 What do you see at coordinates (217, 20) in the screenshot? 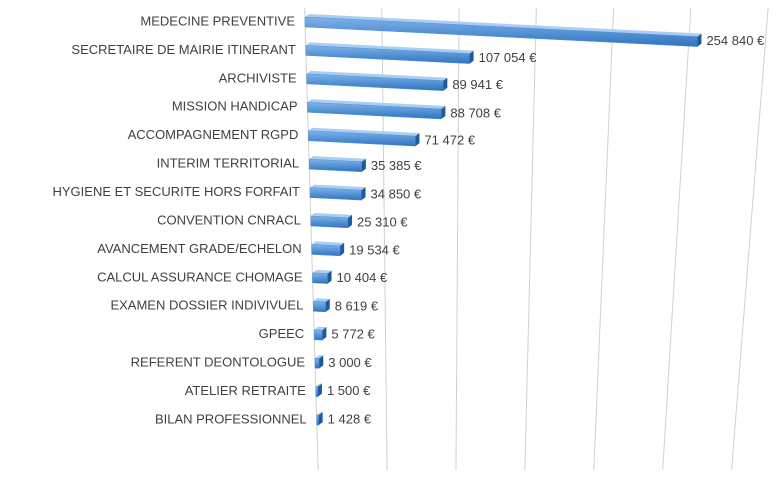
I see `category-label: MEDECINE PREVENTIVE` at bounding box center [217, 20].